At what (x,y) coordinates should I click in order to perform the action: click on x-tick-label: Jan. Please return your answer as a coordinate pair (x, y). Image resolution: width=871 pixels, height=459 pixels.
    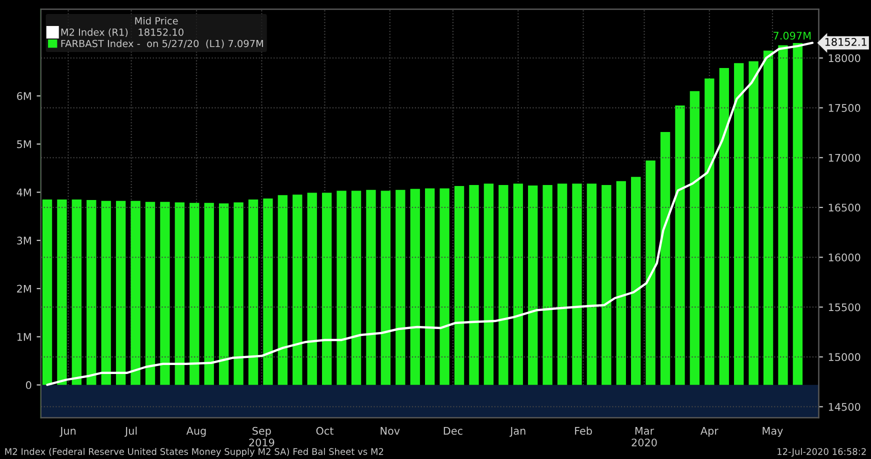
    Looking at the image, I should click on (518, 432).